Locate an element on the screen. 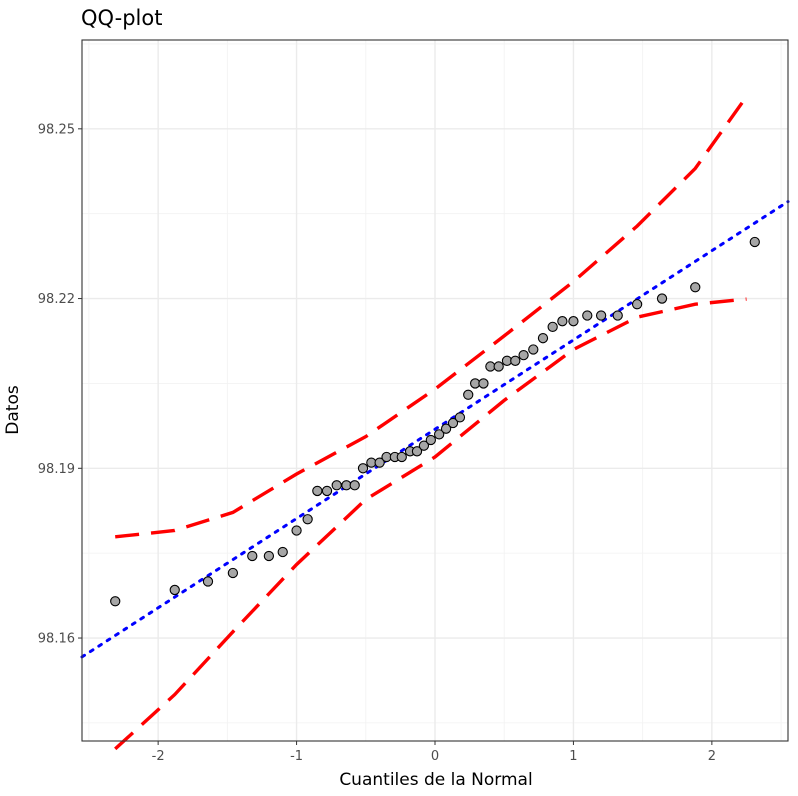 The image size is (798, 796). y-axis-title: Datos is located at coordinates (13, 410).